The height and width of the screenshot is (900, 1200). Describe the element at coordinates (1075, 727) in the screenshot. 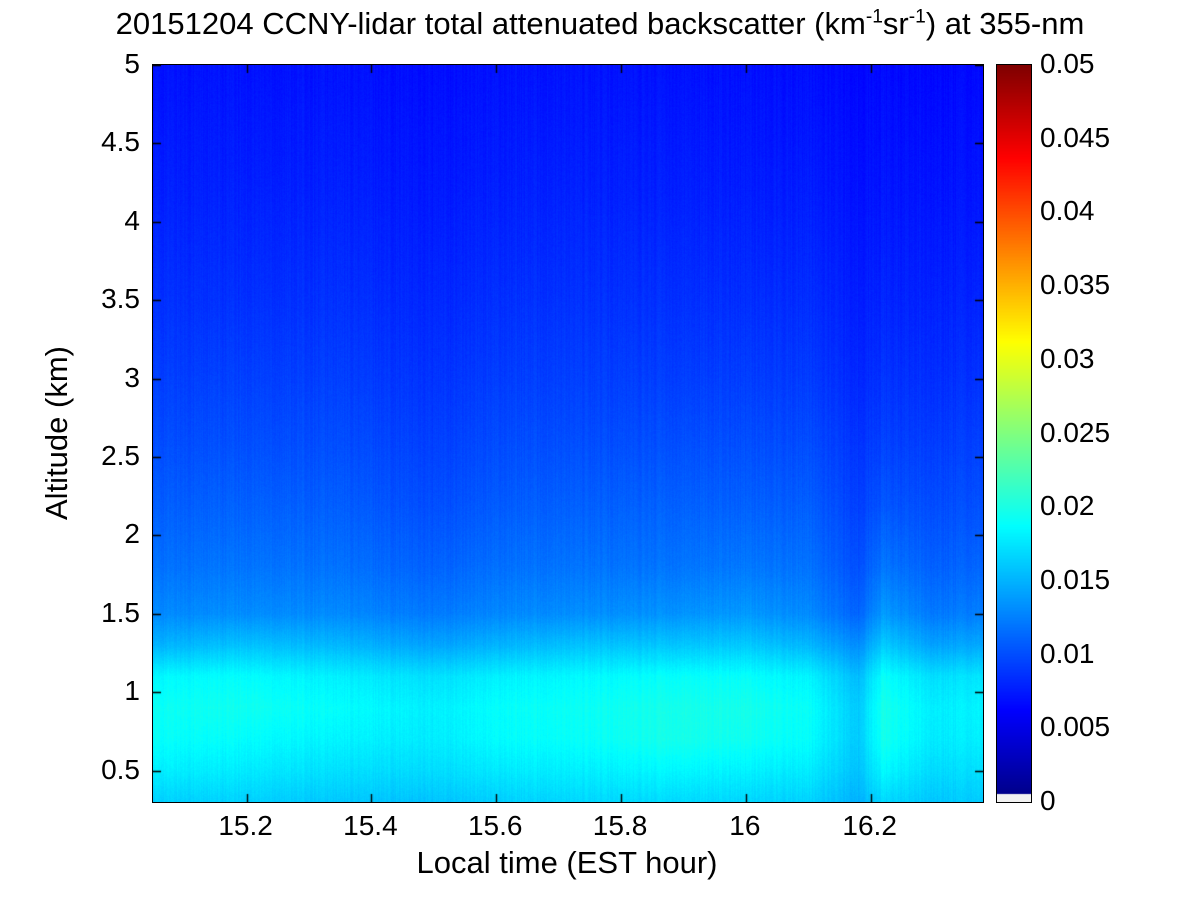

I see `colorbar-tick-label: 0.005` at that location.